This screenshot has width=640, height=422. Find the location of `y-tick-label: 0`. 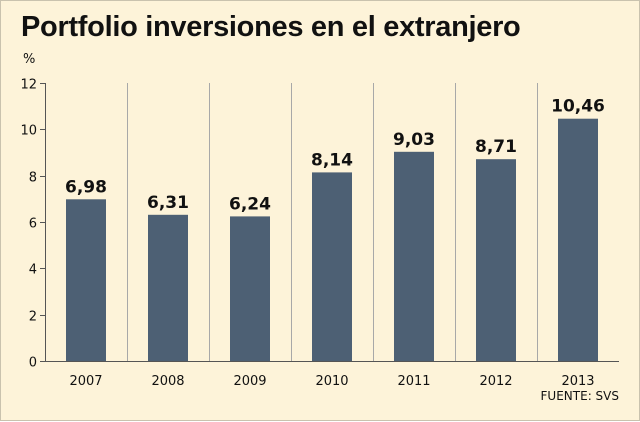

y-tick-label: 0 is located at coordinates (33, 363).